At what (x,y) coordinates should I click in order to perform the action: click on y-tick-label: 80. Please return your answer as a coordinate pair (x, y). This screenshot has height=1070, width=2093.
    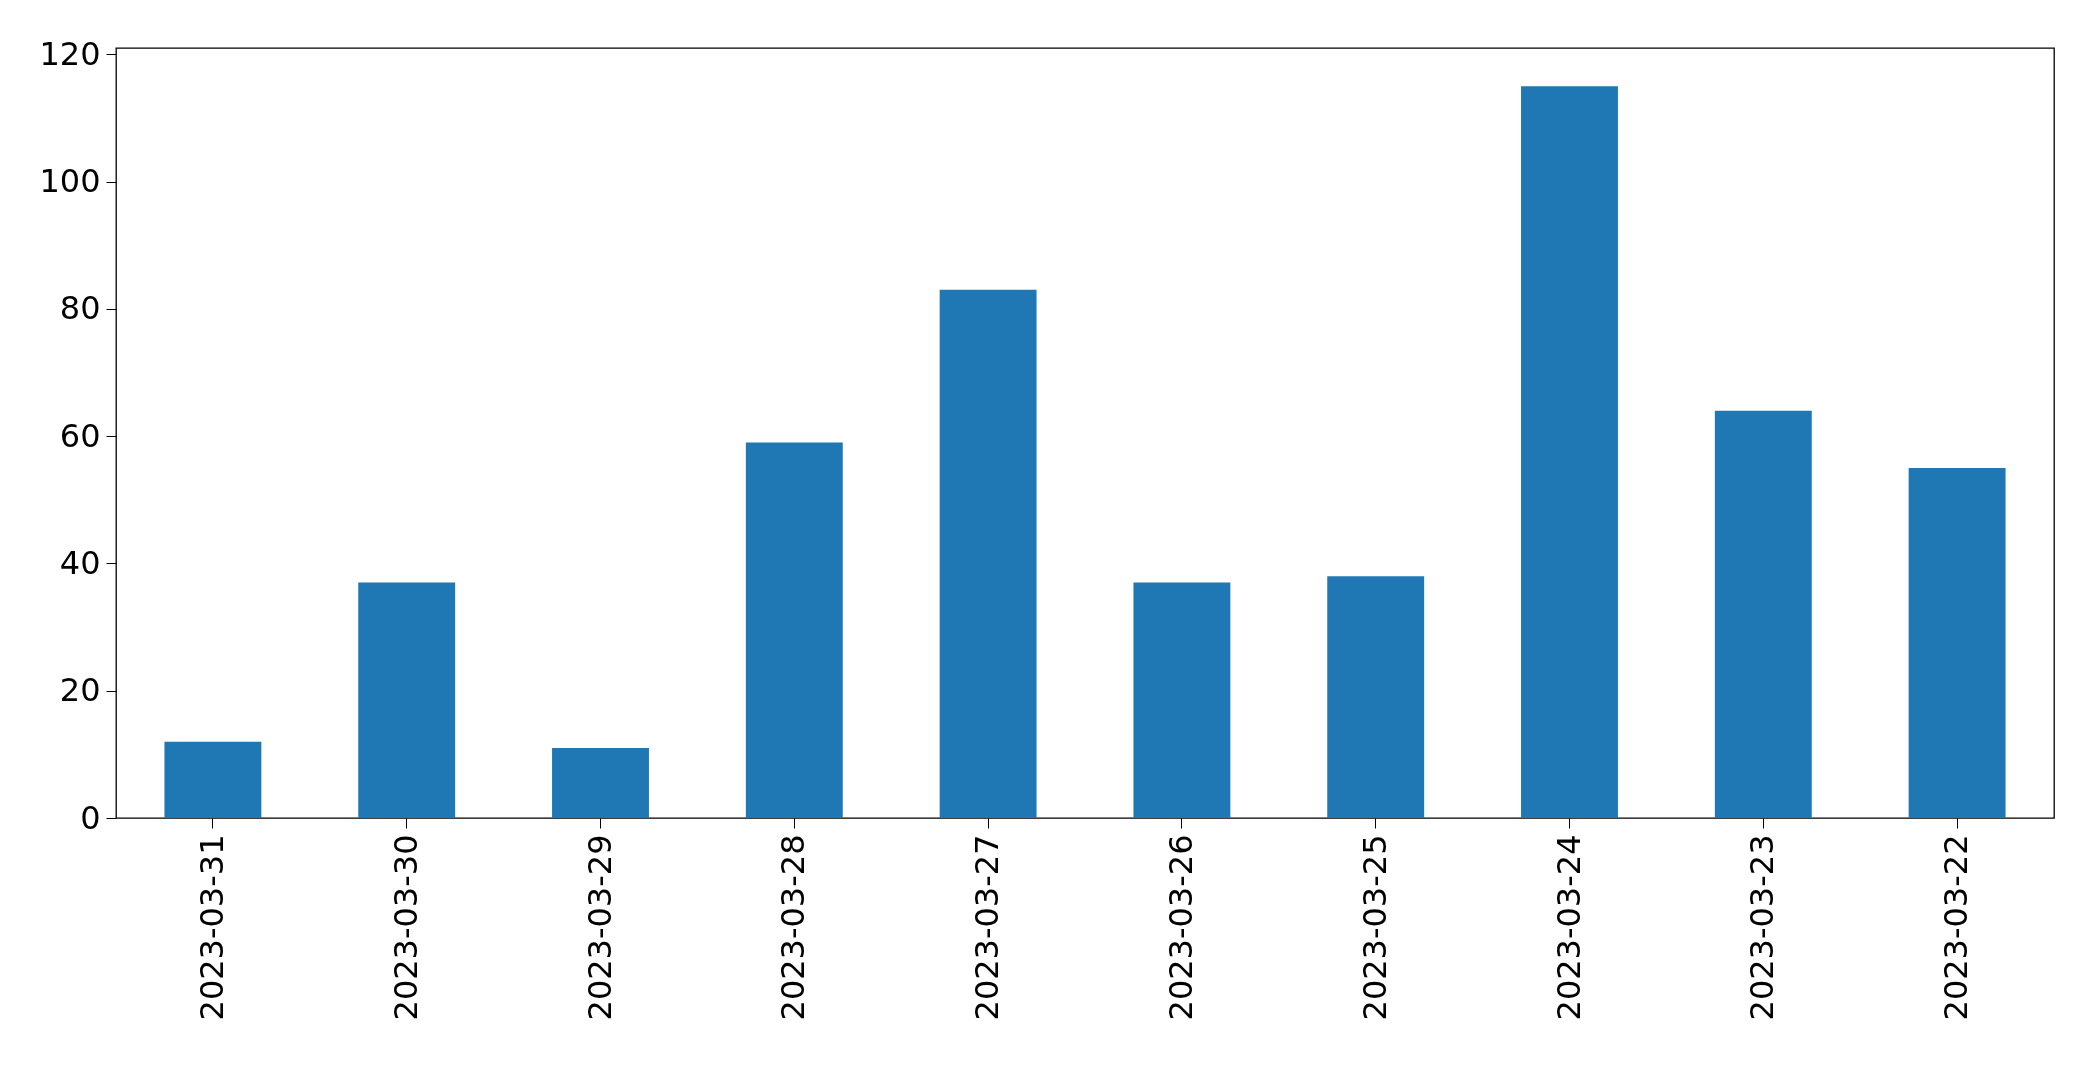
    Looking at the image, I should click on (80, 308).